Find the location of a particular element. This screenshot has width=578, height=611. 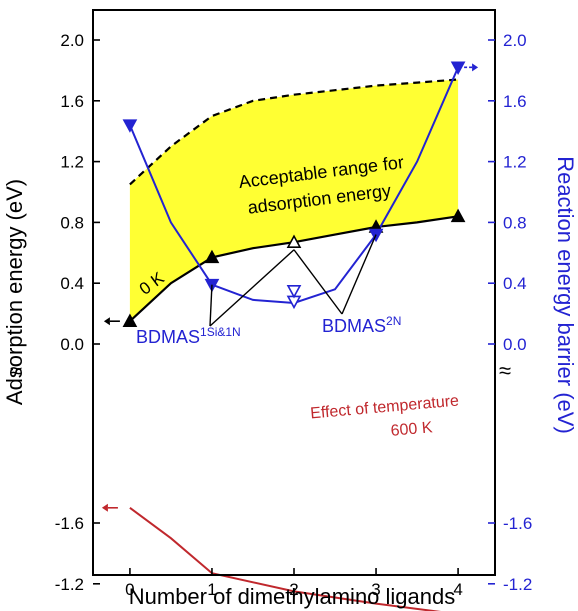

y-right-tick-label-4: 0.4 is located at coordinates (515, 283).